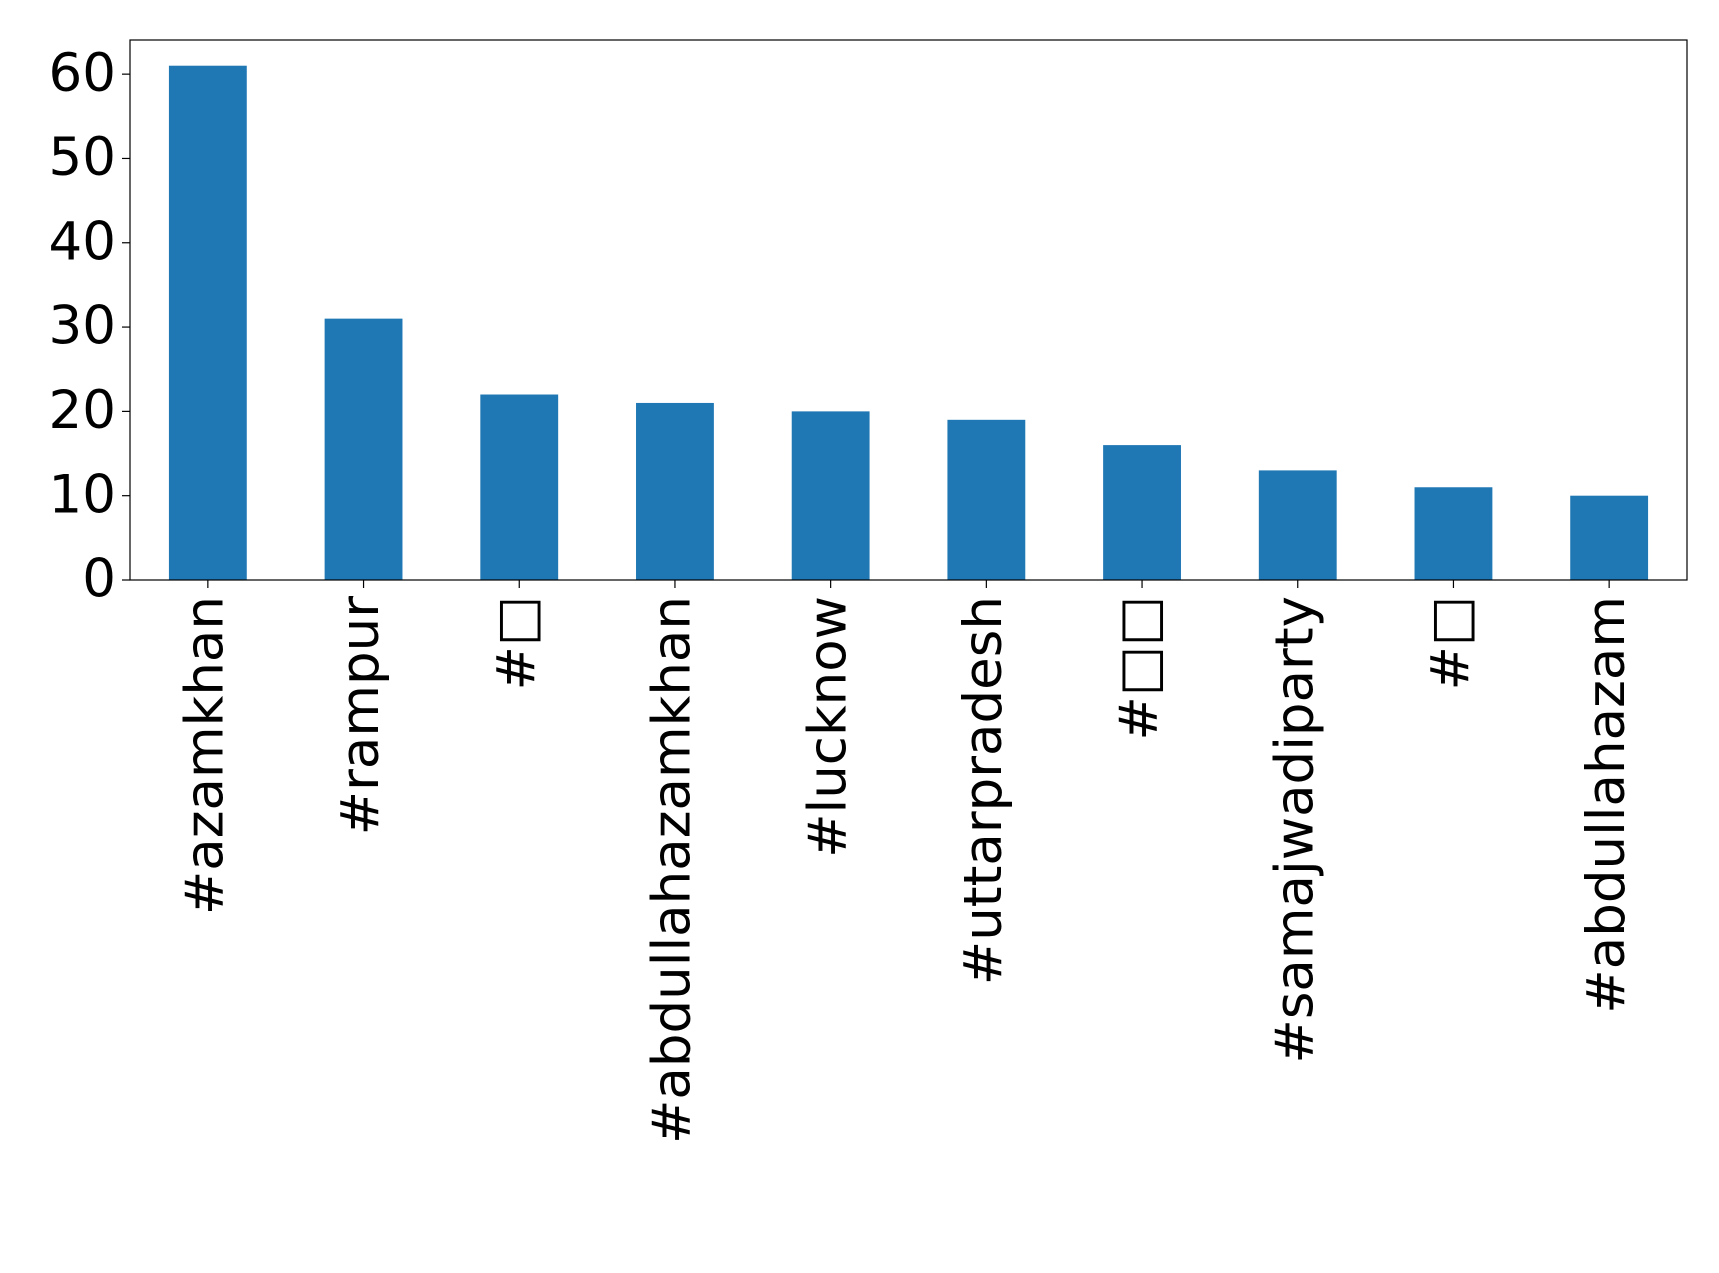  What do you see at coordinates (82, 157) in the screenshot?
I see `y-tick-label: 50` at bounding box center [82, 157].